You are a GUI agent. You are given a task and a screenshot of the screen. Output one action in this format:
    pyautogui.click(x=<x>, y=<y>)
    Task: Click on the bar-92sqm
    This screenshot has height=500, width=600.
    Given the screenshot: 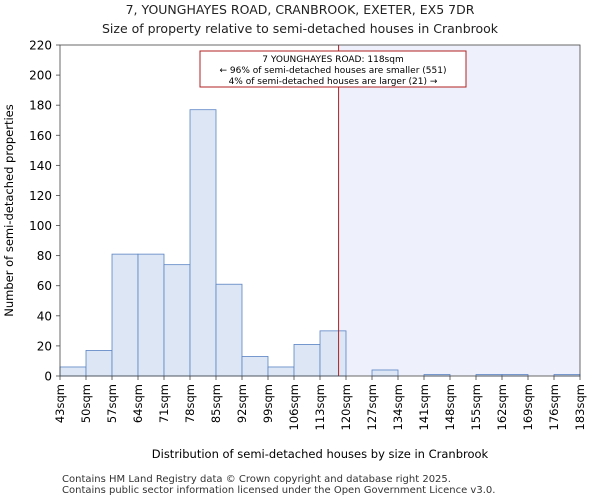 What is the action you would take?
    pyautogui.click(x=255, y=366)
    